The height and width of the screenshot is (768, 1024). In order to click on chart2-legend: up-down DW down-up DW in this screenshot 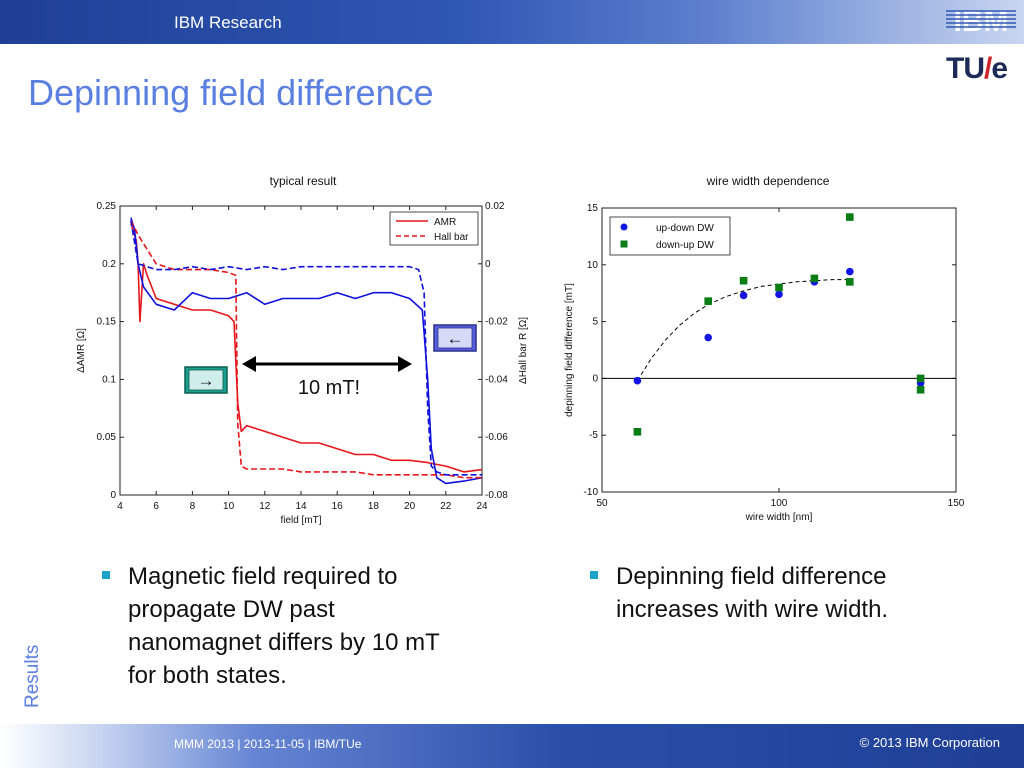, I will do `click(670, 236)`.